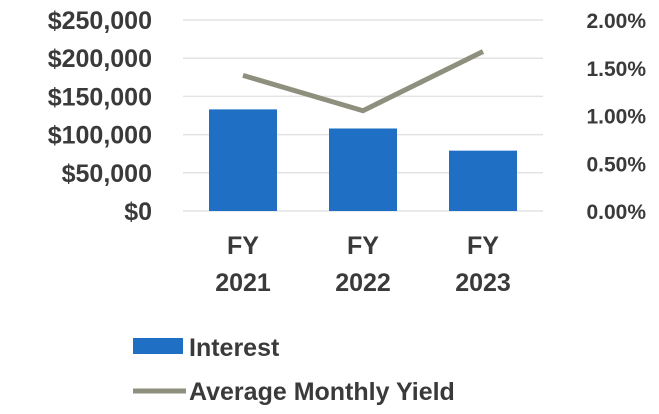 The image size is (659, 414). Describe the element at coordinates (294, 370) in the screenshot. I see `legend: Interest Average Monthly Yield` at that location.